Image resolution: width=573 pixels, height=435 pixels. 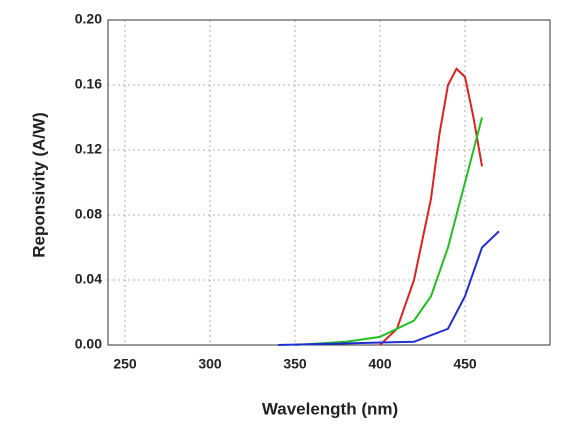 I want to click on x-tick-label: 450, so click(x=465, y=364).